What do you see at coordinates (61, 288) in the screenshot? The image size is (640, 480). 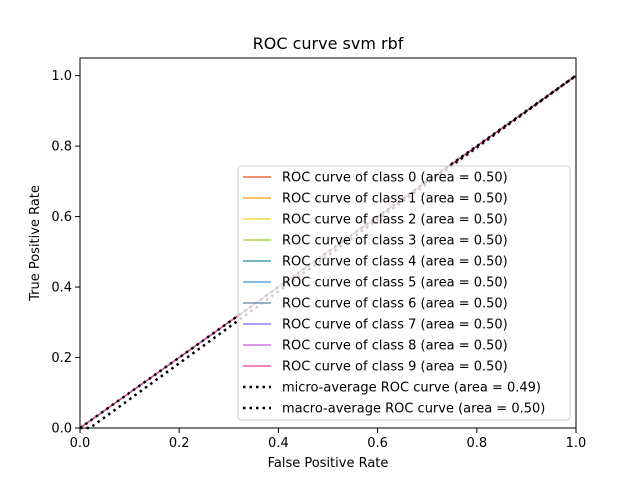 I see `y-tick-label-2: 0.4` at bounding box center [61, 288].